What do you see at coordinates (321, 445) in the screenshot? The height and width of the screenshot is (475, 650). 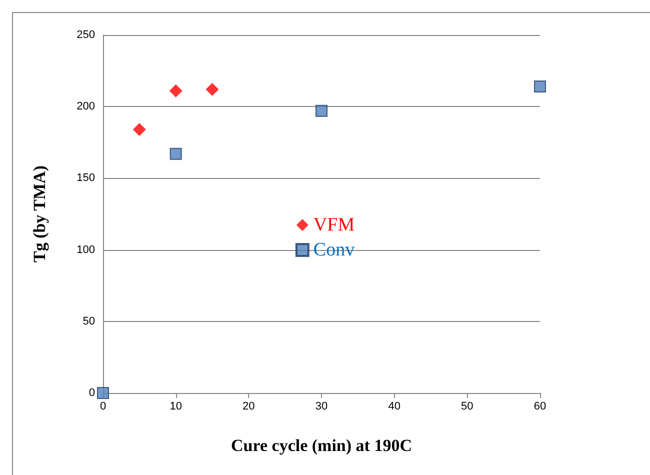 I see `x-axis-title: Cure cycle (min) at 190C` at bounding box center [321, 445].